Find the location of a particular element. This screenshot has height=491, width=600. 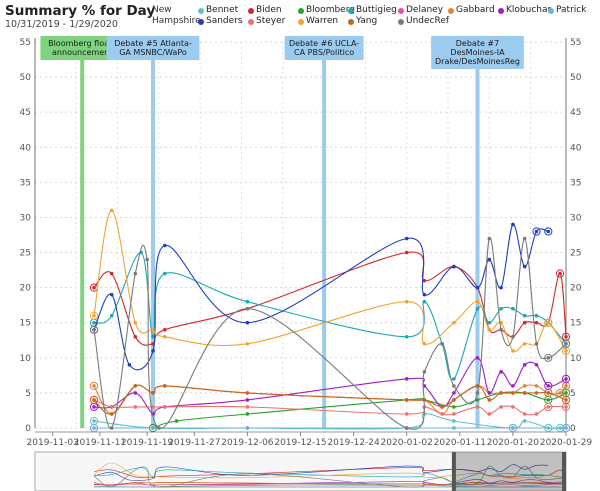

legend-label: Yang is located at coordinates (367, 21).